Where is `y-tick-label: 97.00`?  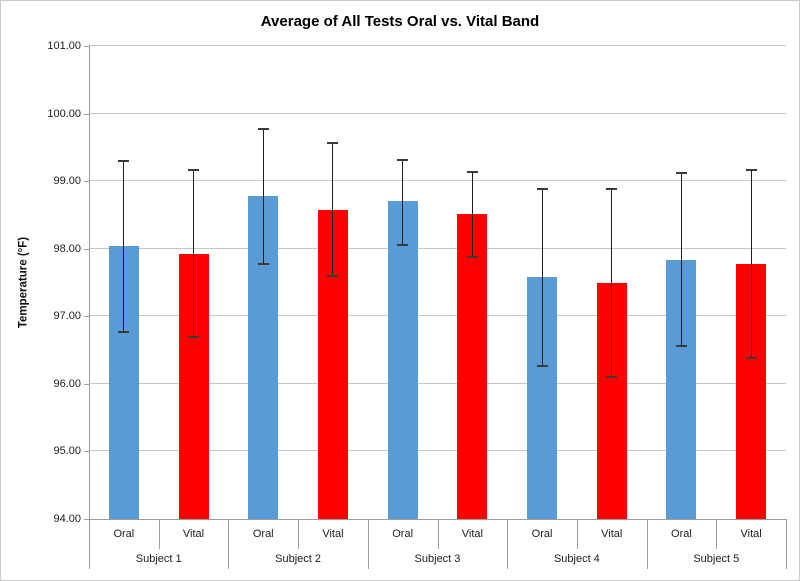 y-tick-label: 97.00 is located at coordinates (67, 316).